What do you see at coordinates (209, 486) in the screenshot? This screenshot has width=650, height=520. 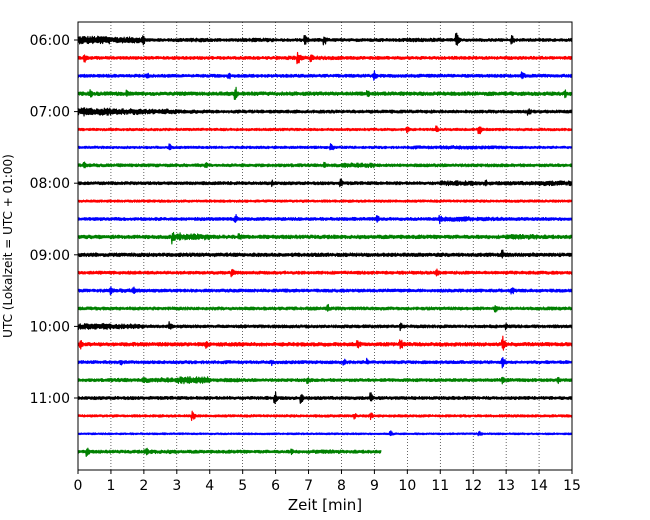 I see `x-tick-label: 4` at bounding box center [209, 486].